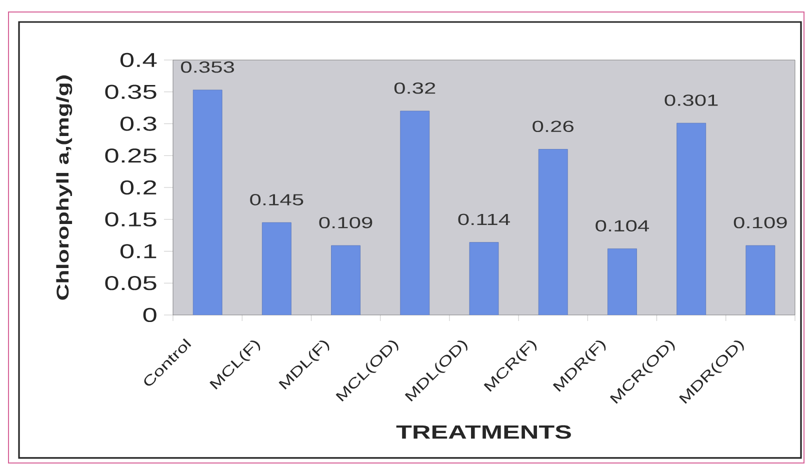 This screenshot has height=468, width=809. What do you see at coordinates (130, 155) in the screenshot?
I see `y-tick-label: 0.25` at bounding box center [130, 155].